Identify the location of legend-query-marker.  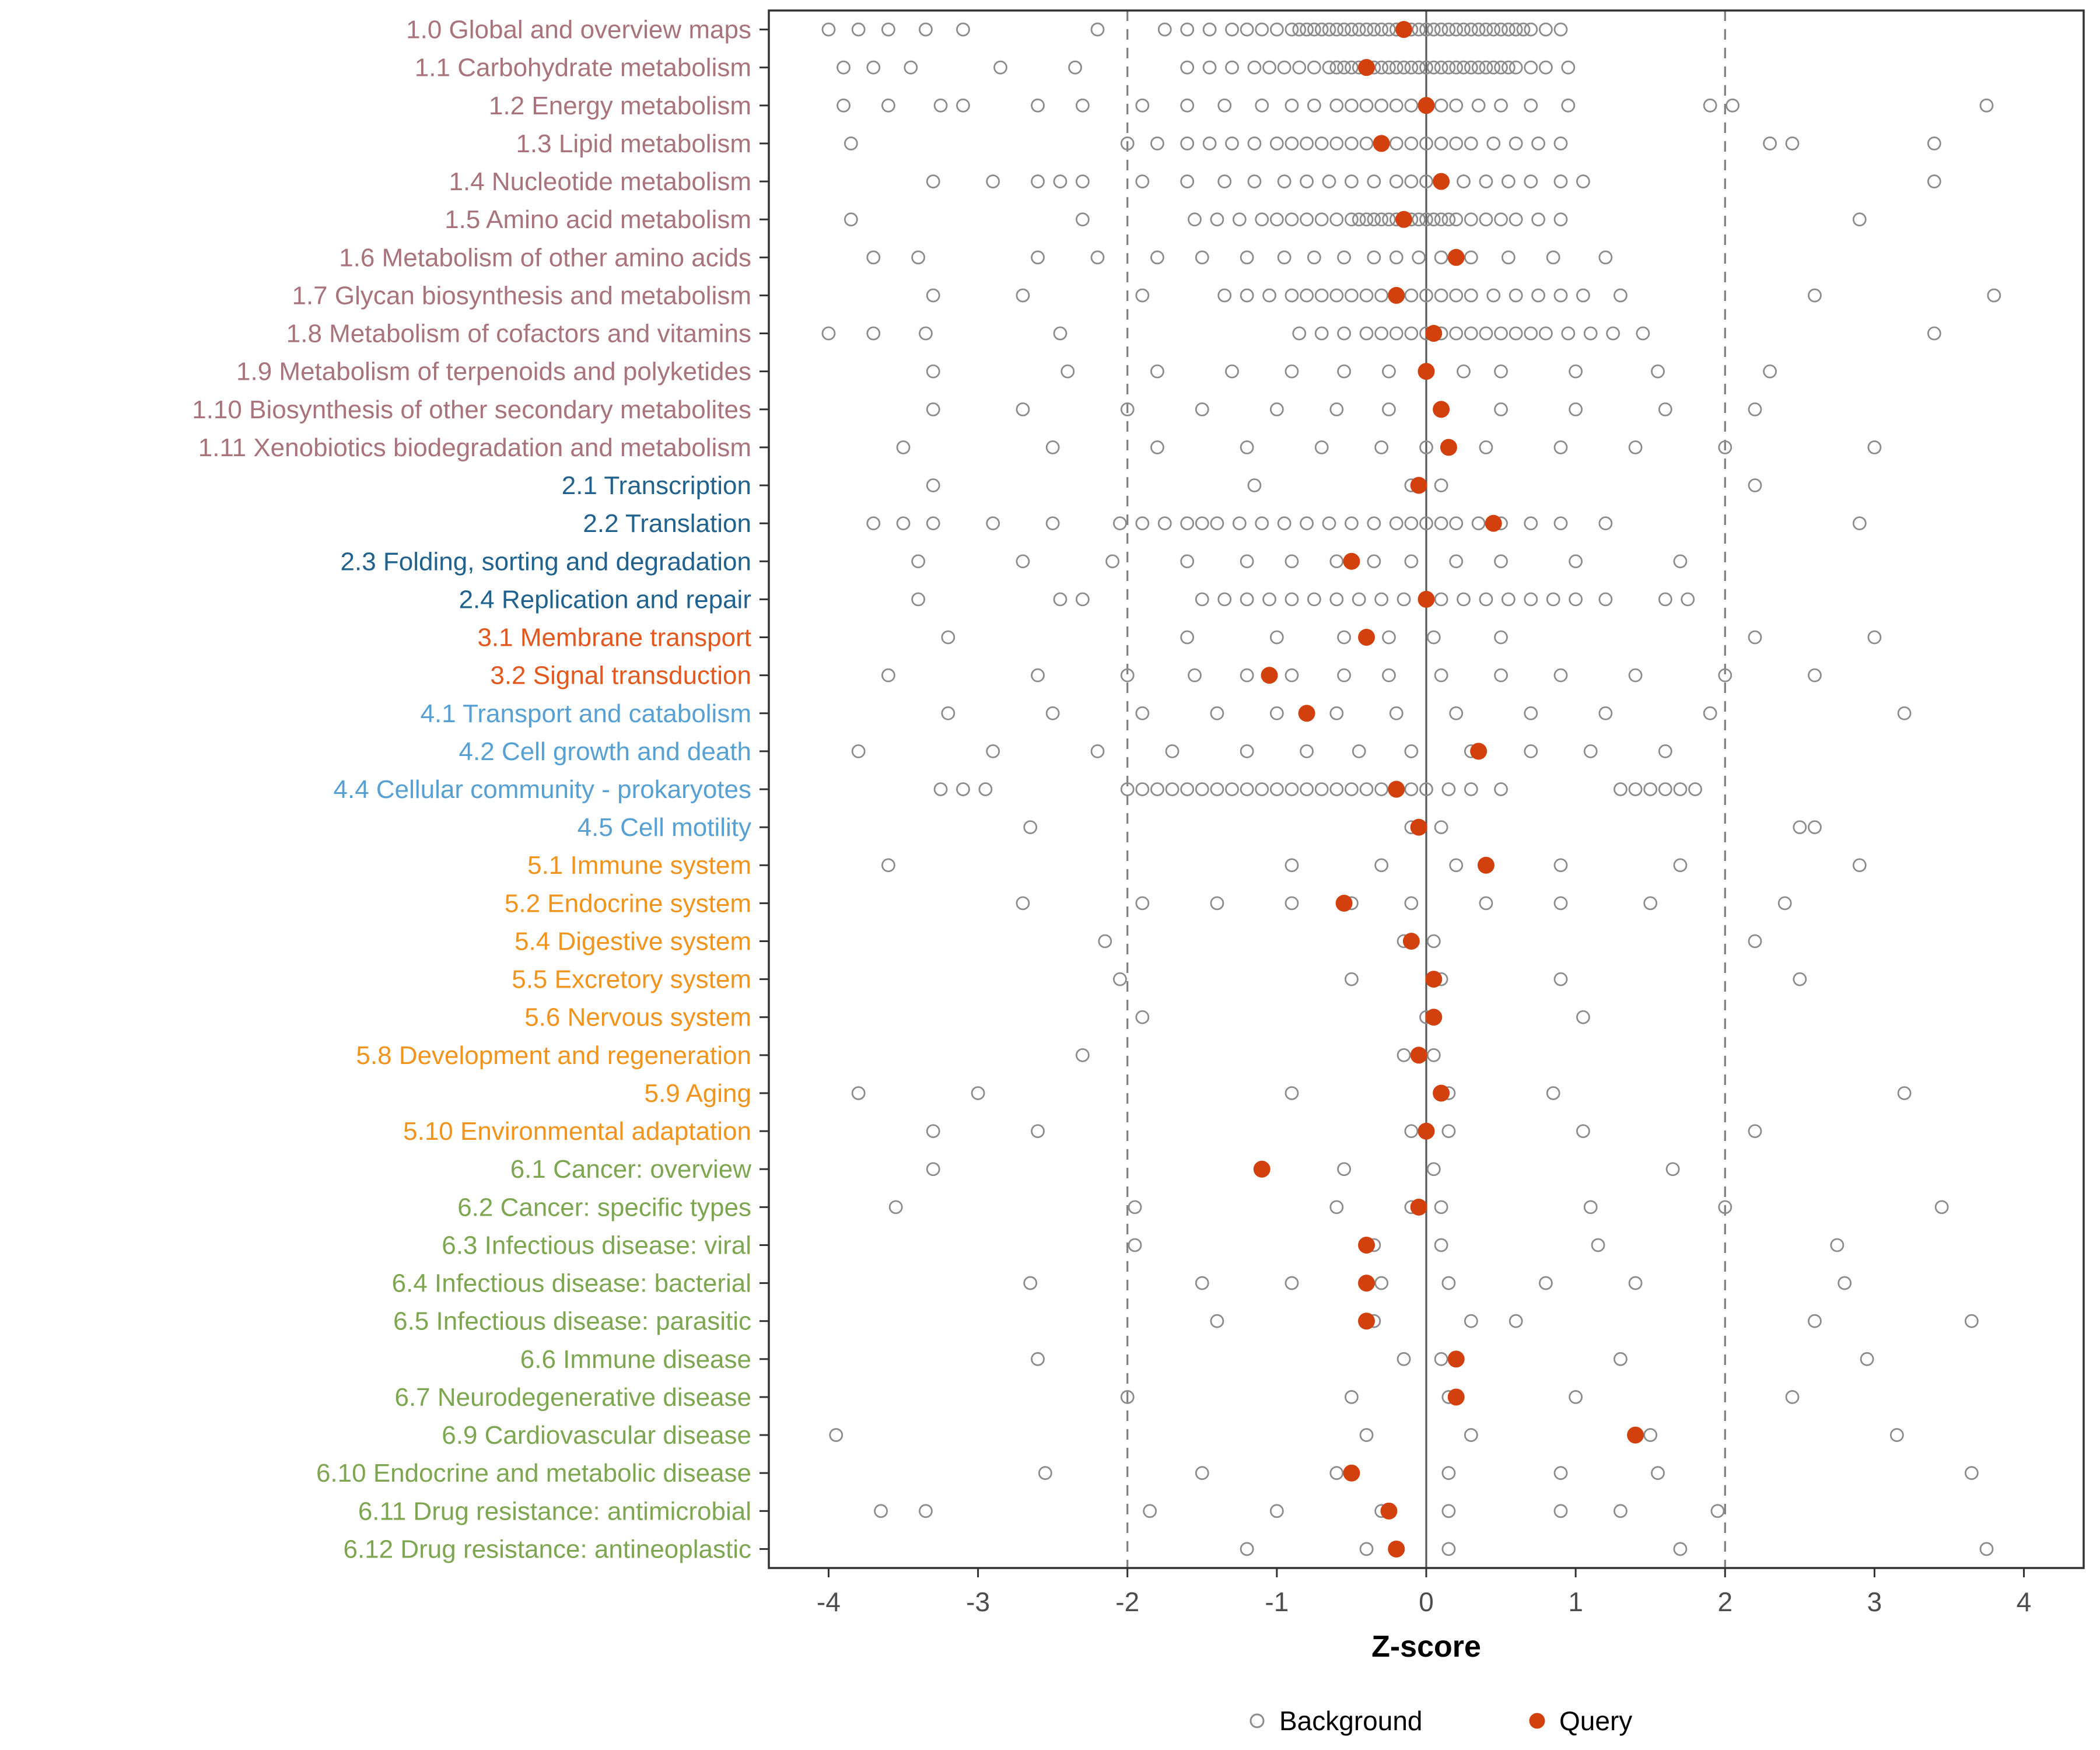
(1537, 1721).